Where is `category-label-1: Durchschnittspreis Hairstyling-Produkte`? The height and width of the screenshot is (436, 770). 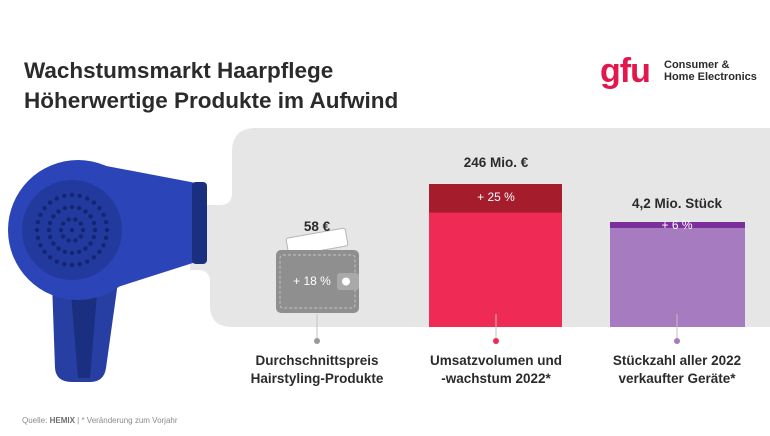
category-label-1: Durchschnittspreis Hairstyling-Produkte is located at coordinates (317, 370).